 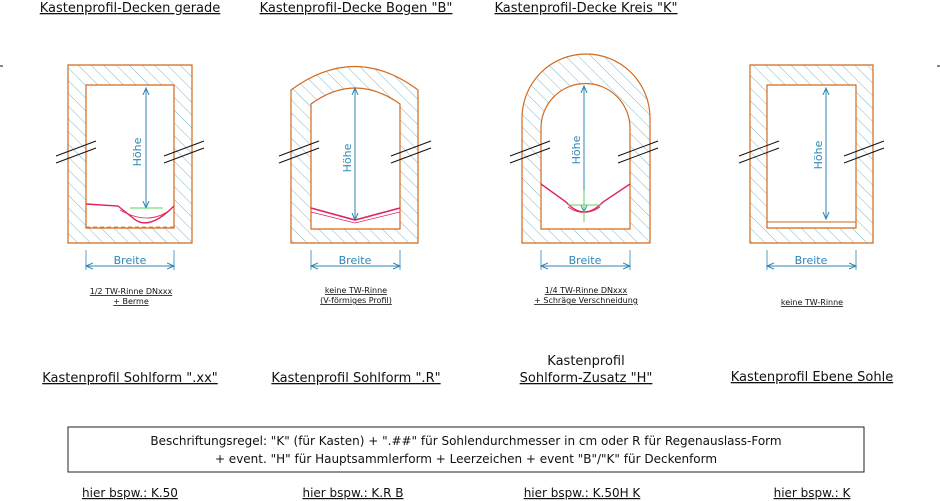 I want to click on profile-ebene-sohle: Höhe Breite, so click(x=811, y=167).